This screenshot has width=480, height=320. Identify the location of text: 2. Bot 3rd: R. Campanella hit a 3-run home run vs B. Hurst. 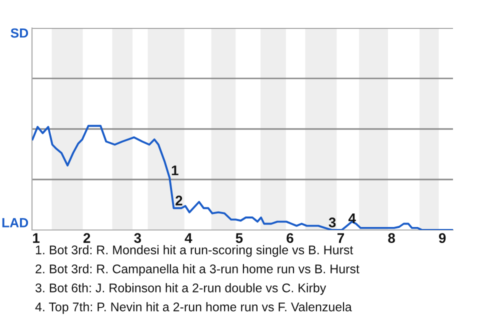
(198, 270).